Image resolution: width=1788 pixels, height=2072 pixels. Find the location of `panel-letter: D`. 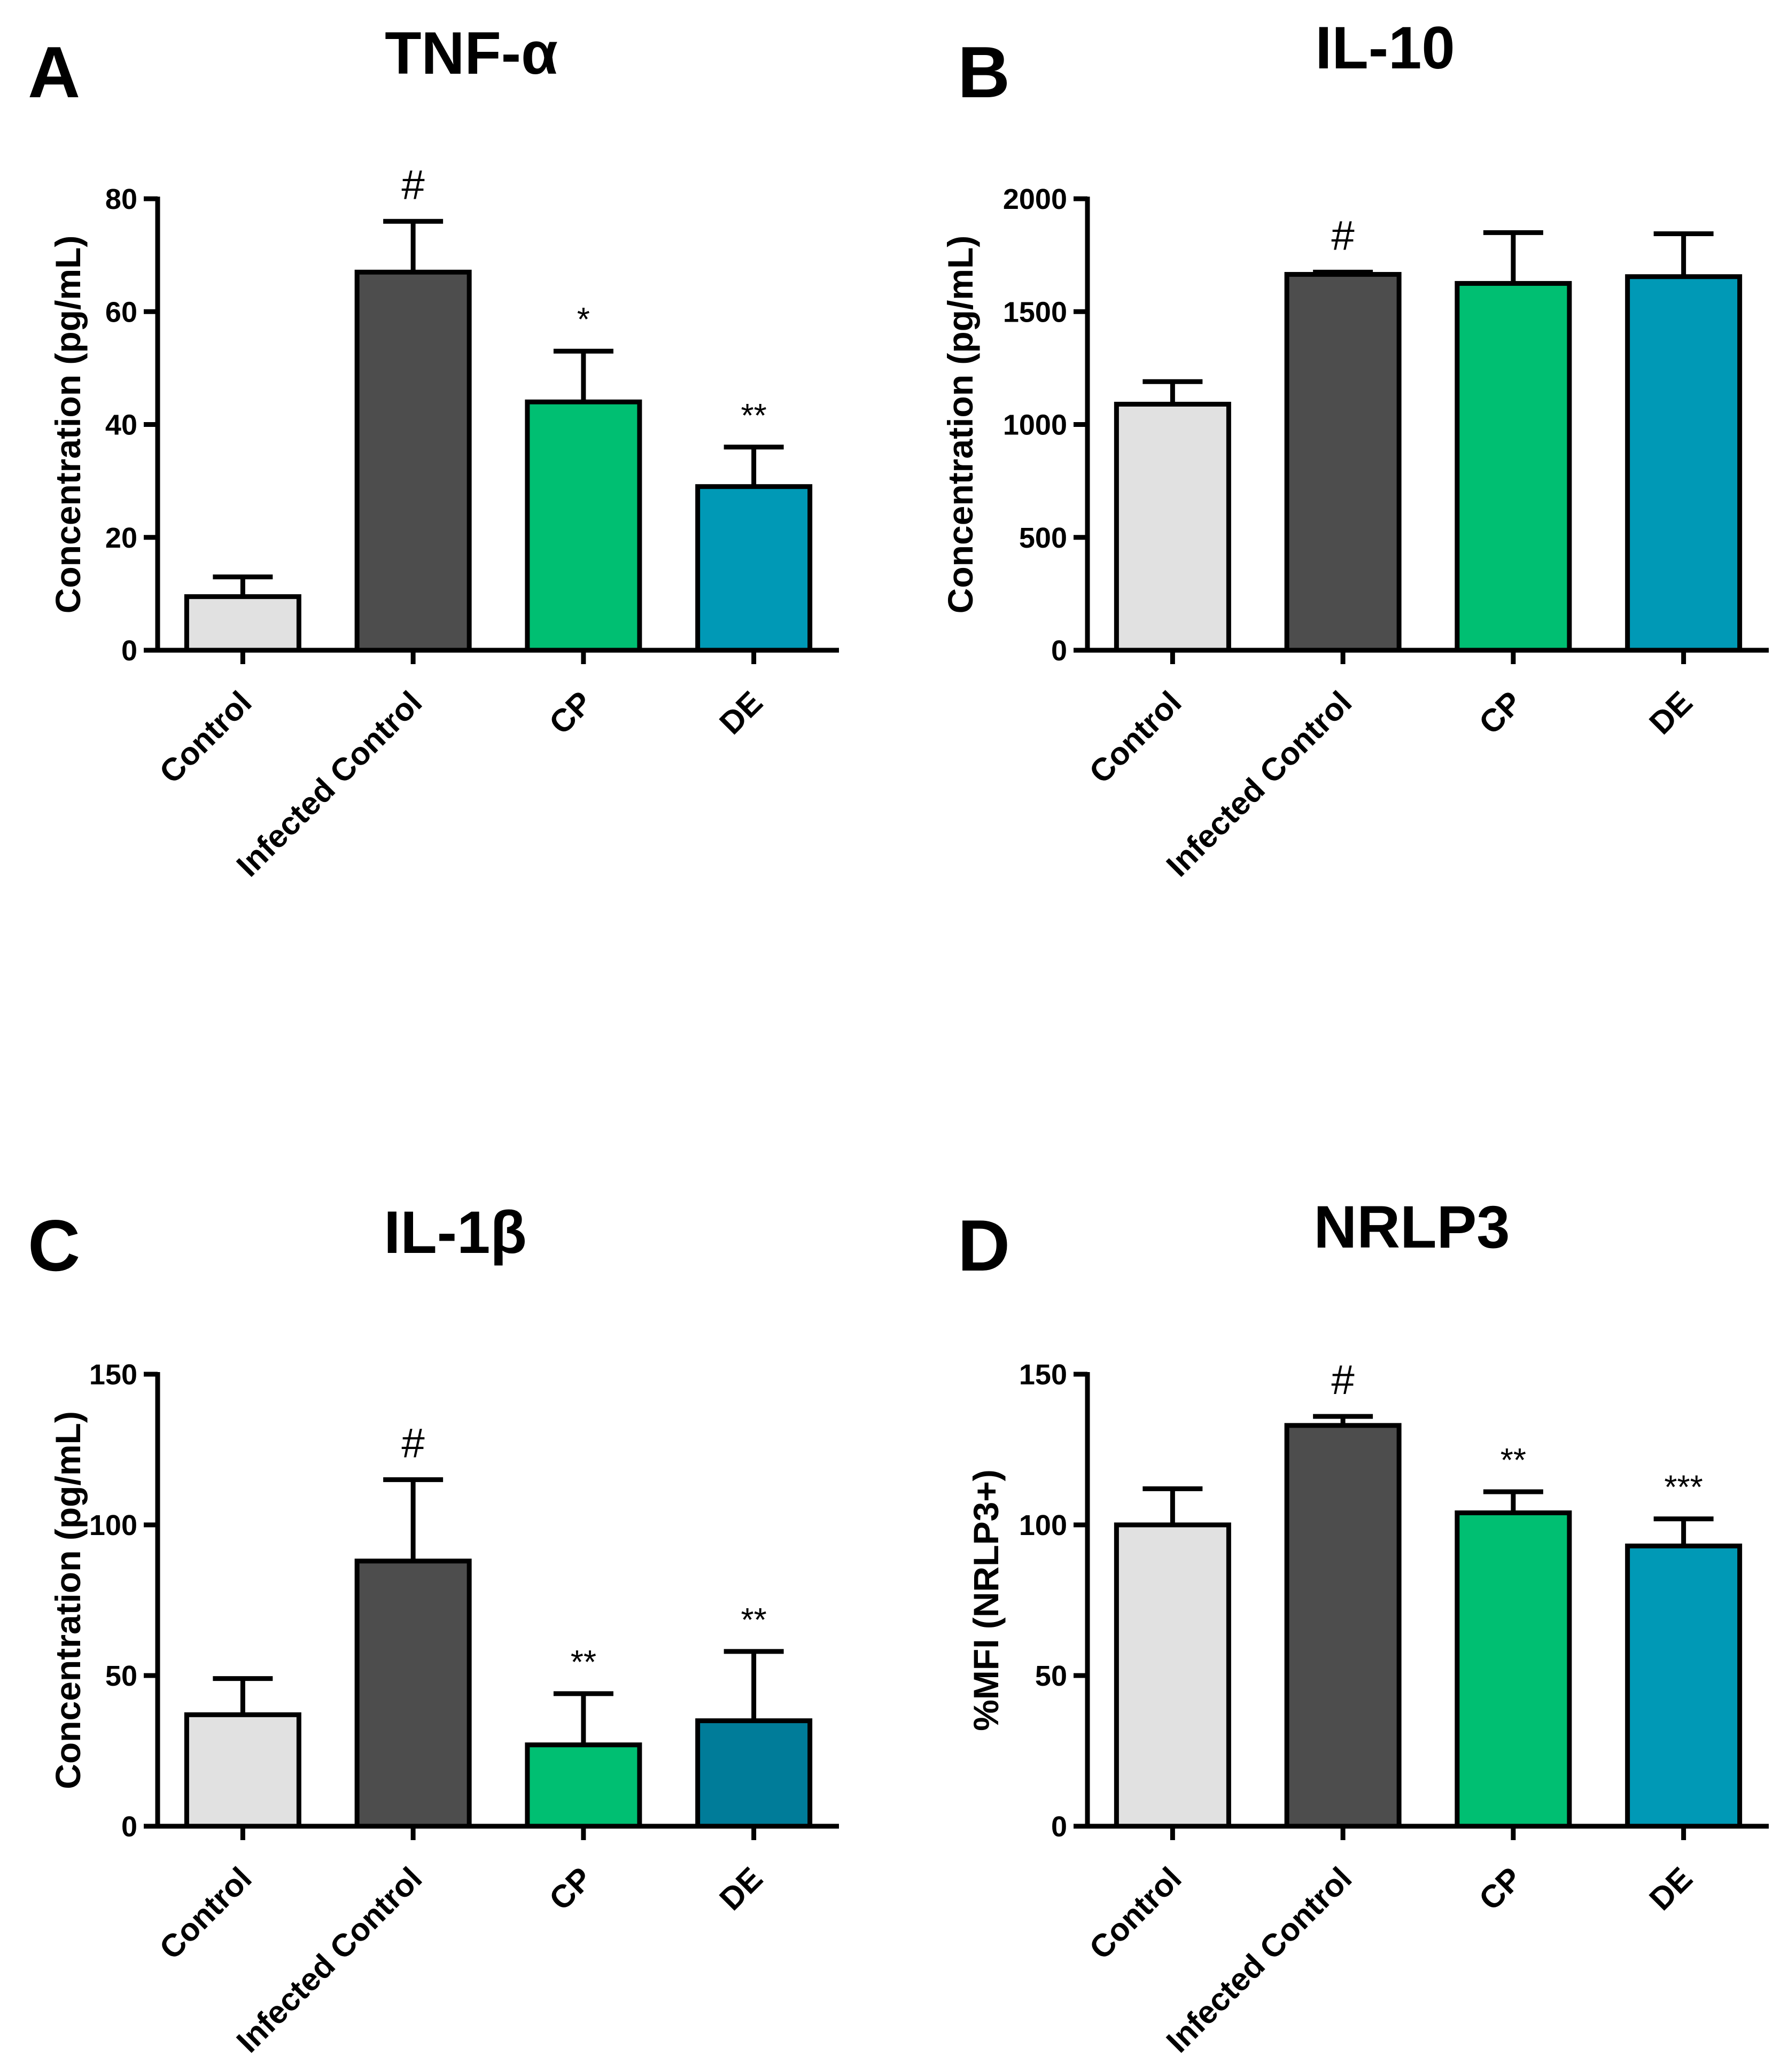

panel-letter: D is located at coordinates (984, 1246).